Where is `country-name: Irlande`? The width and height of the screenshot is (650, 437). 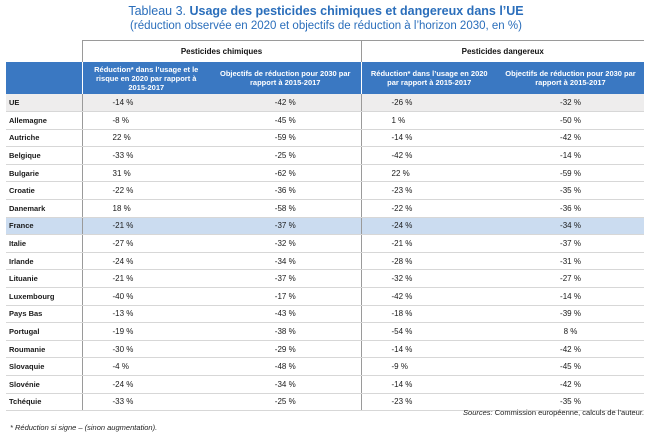
country-name: Irlande is located at coordinates (44, 261).